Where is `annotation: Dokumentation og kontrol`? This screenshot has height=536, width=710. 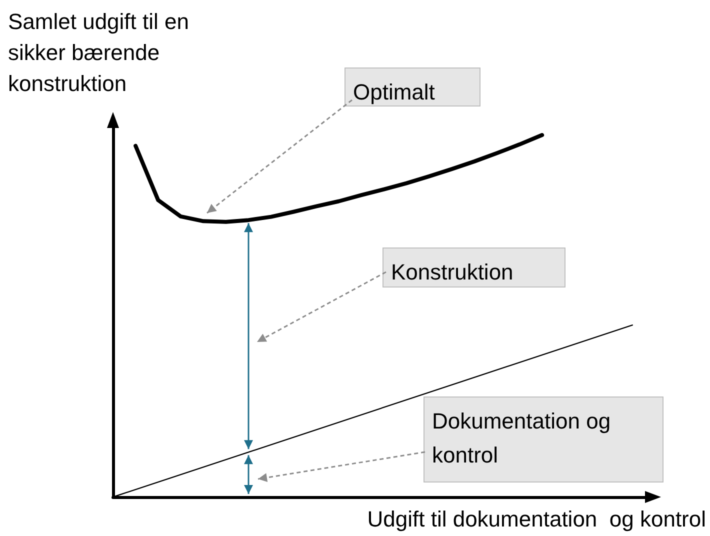 annotation: Dokumentation og kontrol is located at coordinates (524, 438).